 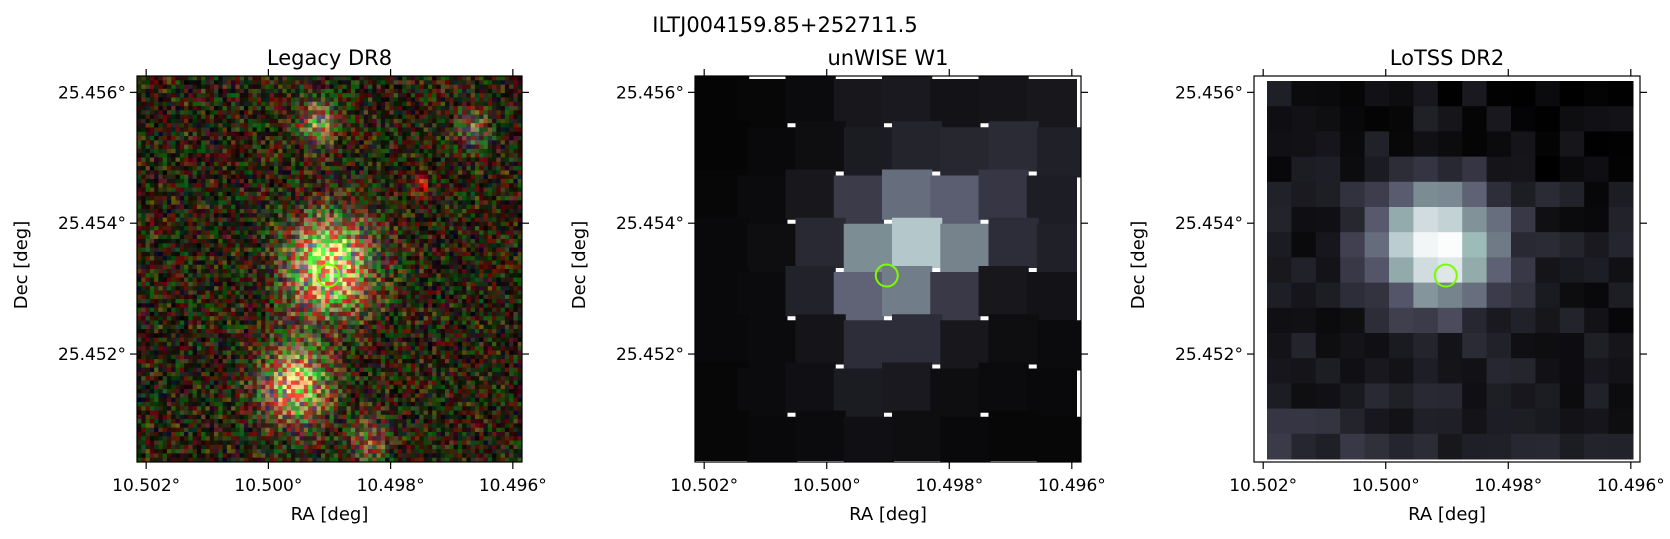 I want to click on panel-title: LoTSS DR2, so click(x=1447, y=58).